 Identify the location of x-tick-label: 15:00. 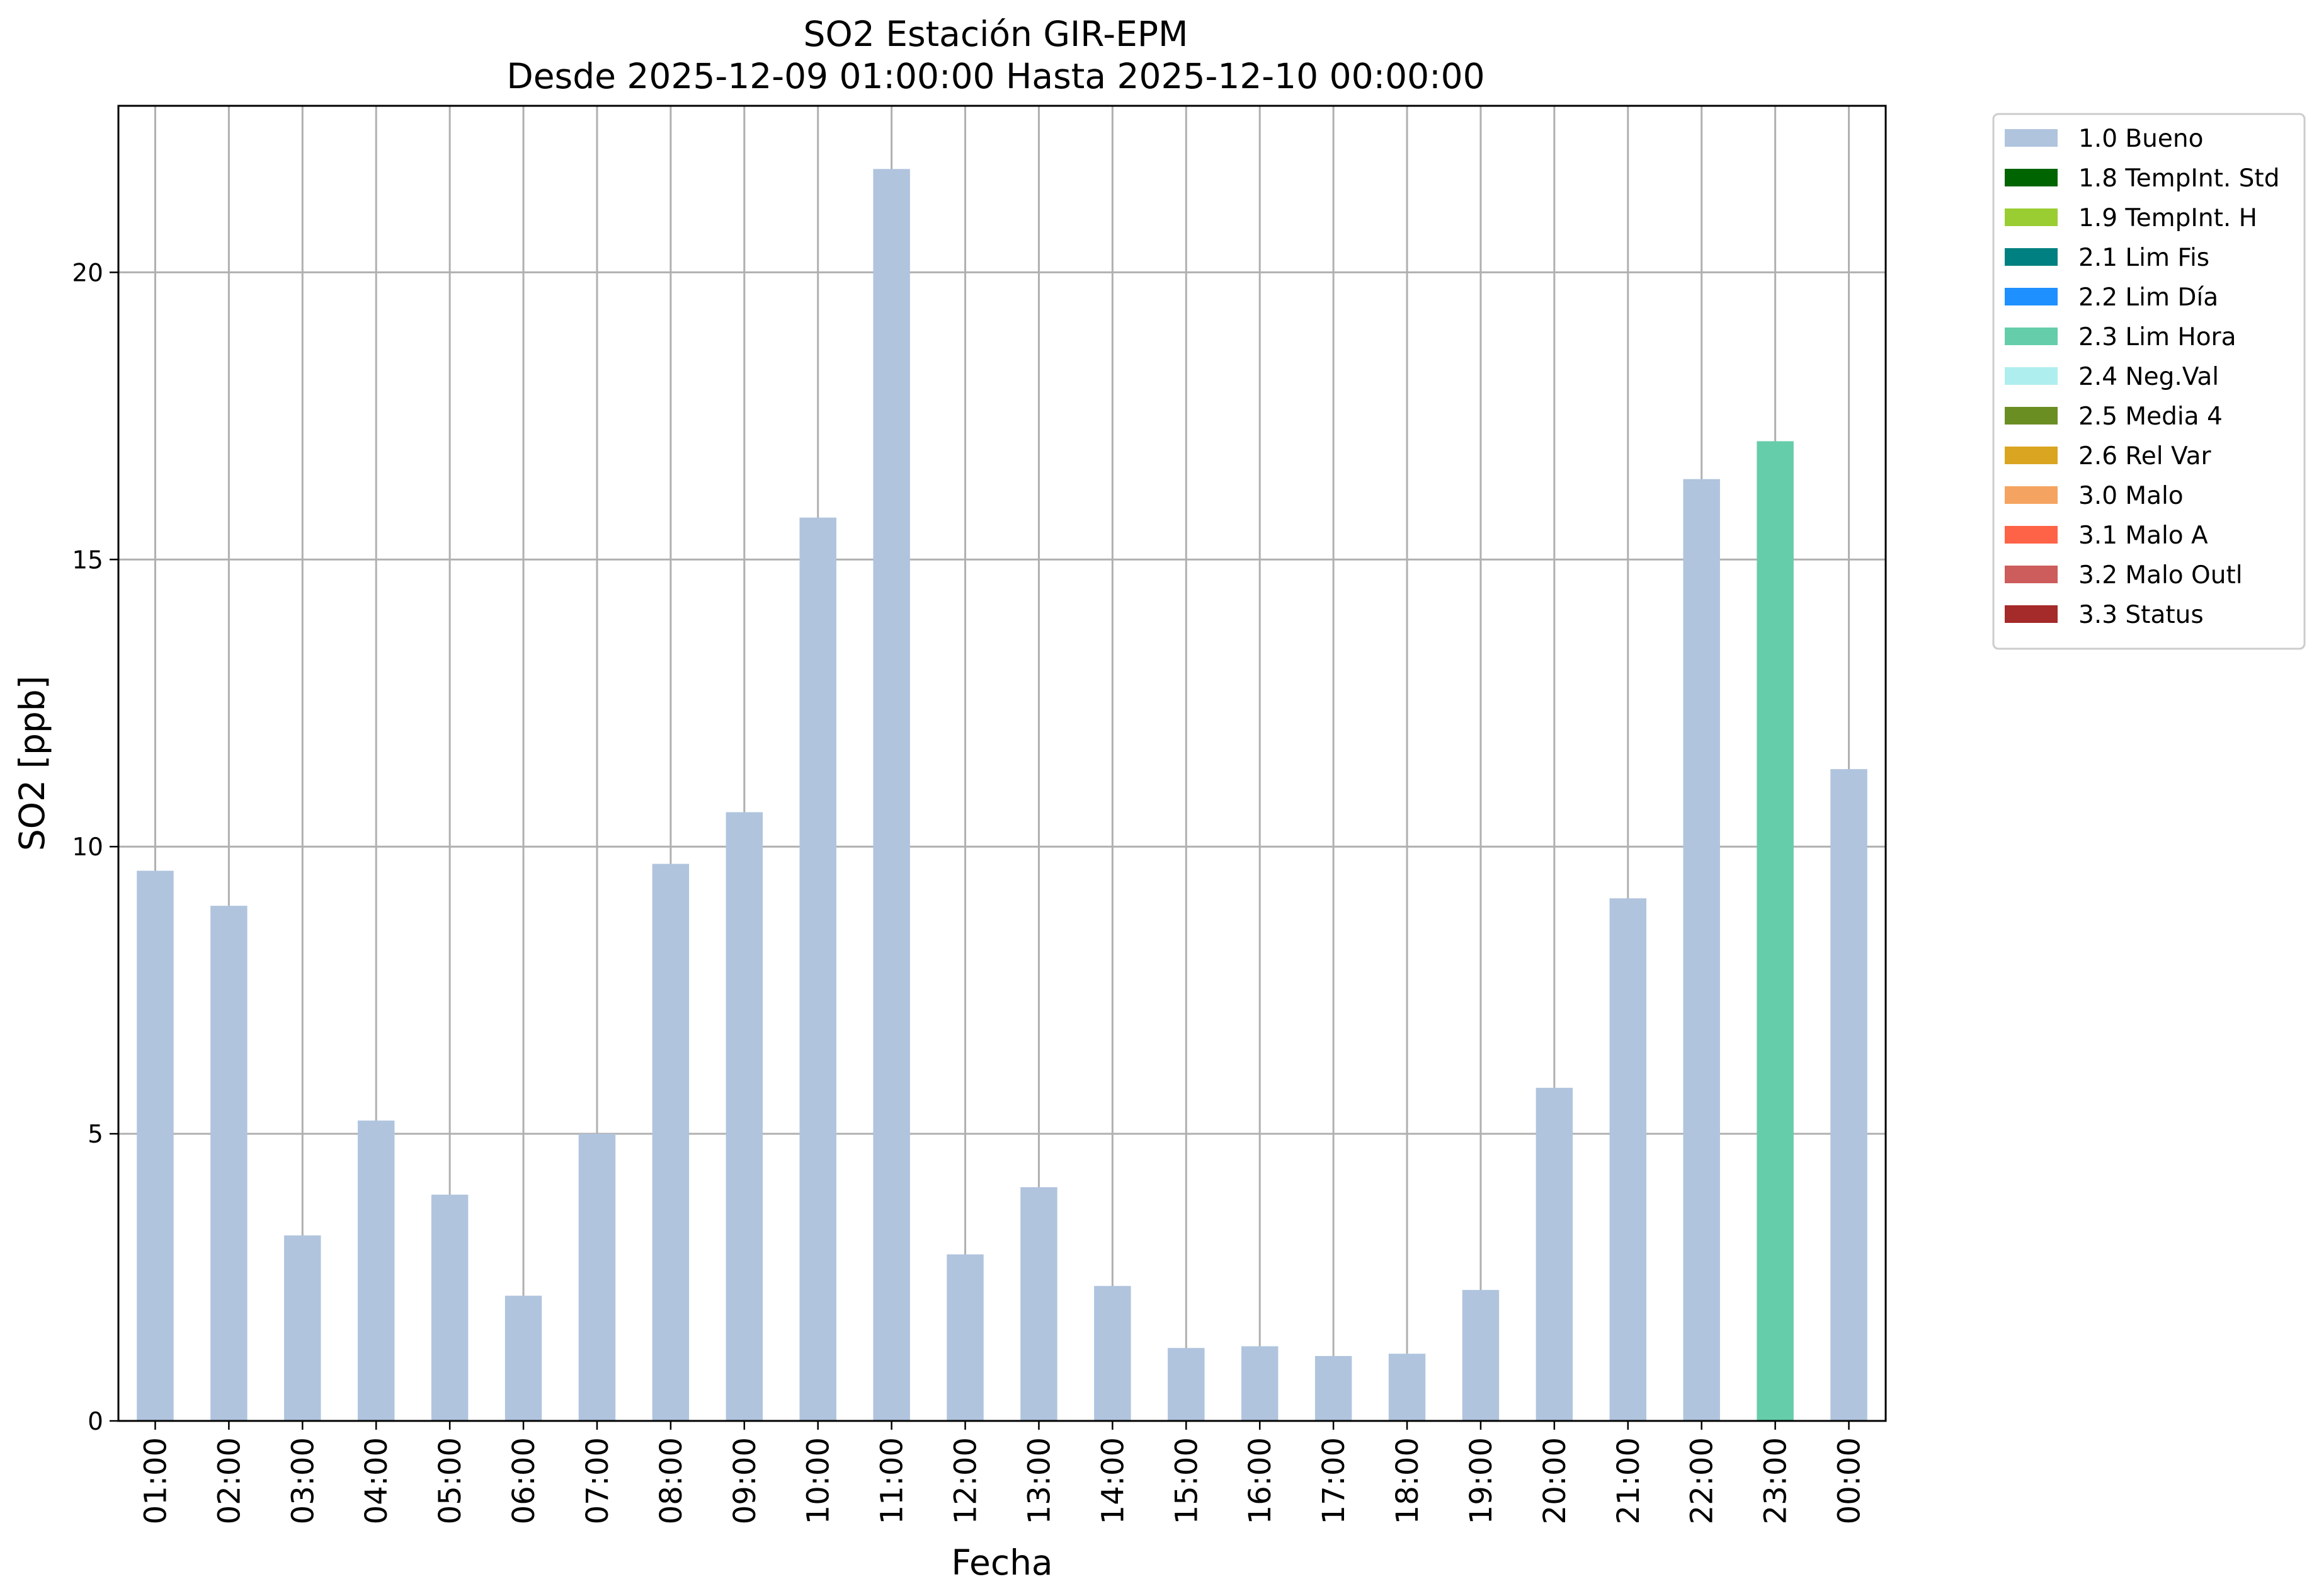
(1186, 1480).